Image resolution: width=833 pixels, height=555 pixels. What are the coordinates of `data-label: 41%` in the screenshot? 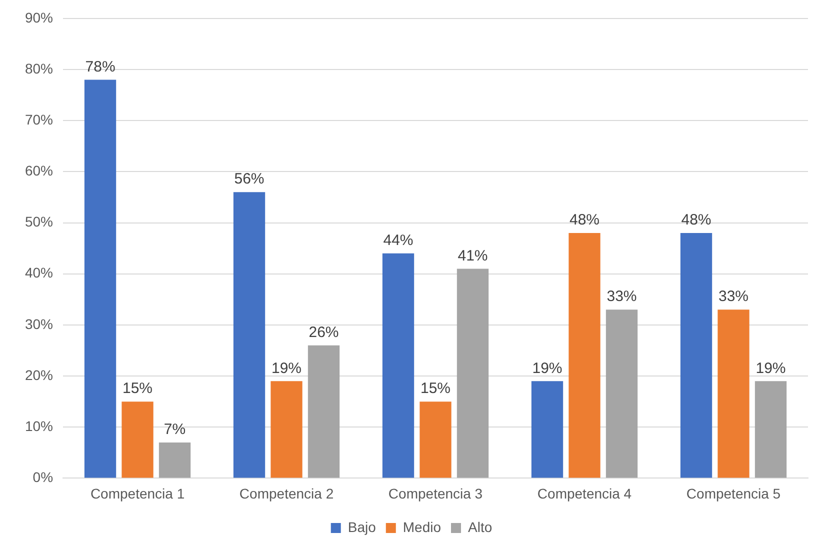 It's located at (473, 255).